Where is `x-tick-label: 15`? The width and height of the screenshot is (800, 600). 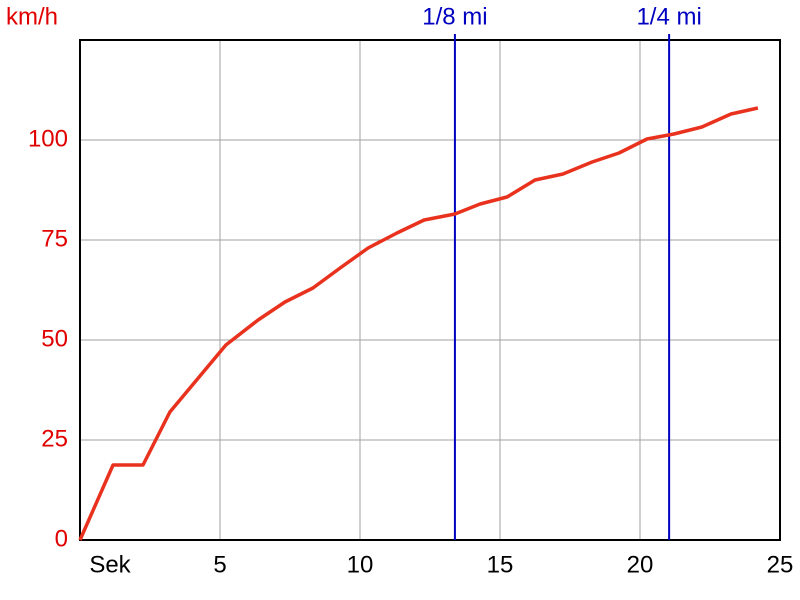
x-tick-label: 15 is located at coordinates (500, 564).